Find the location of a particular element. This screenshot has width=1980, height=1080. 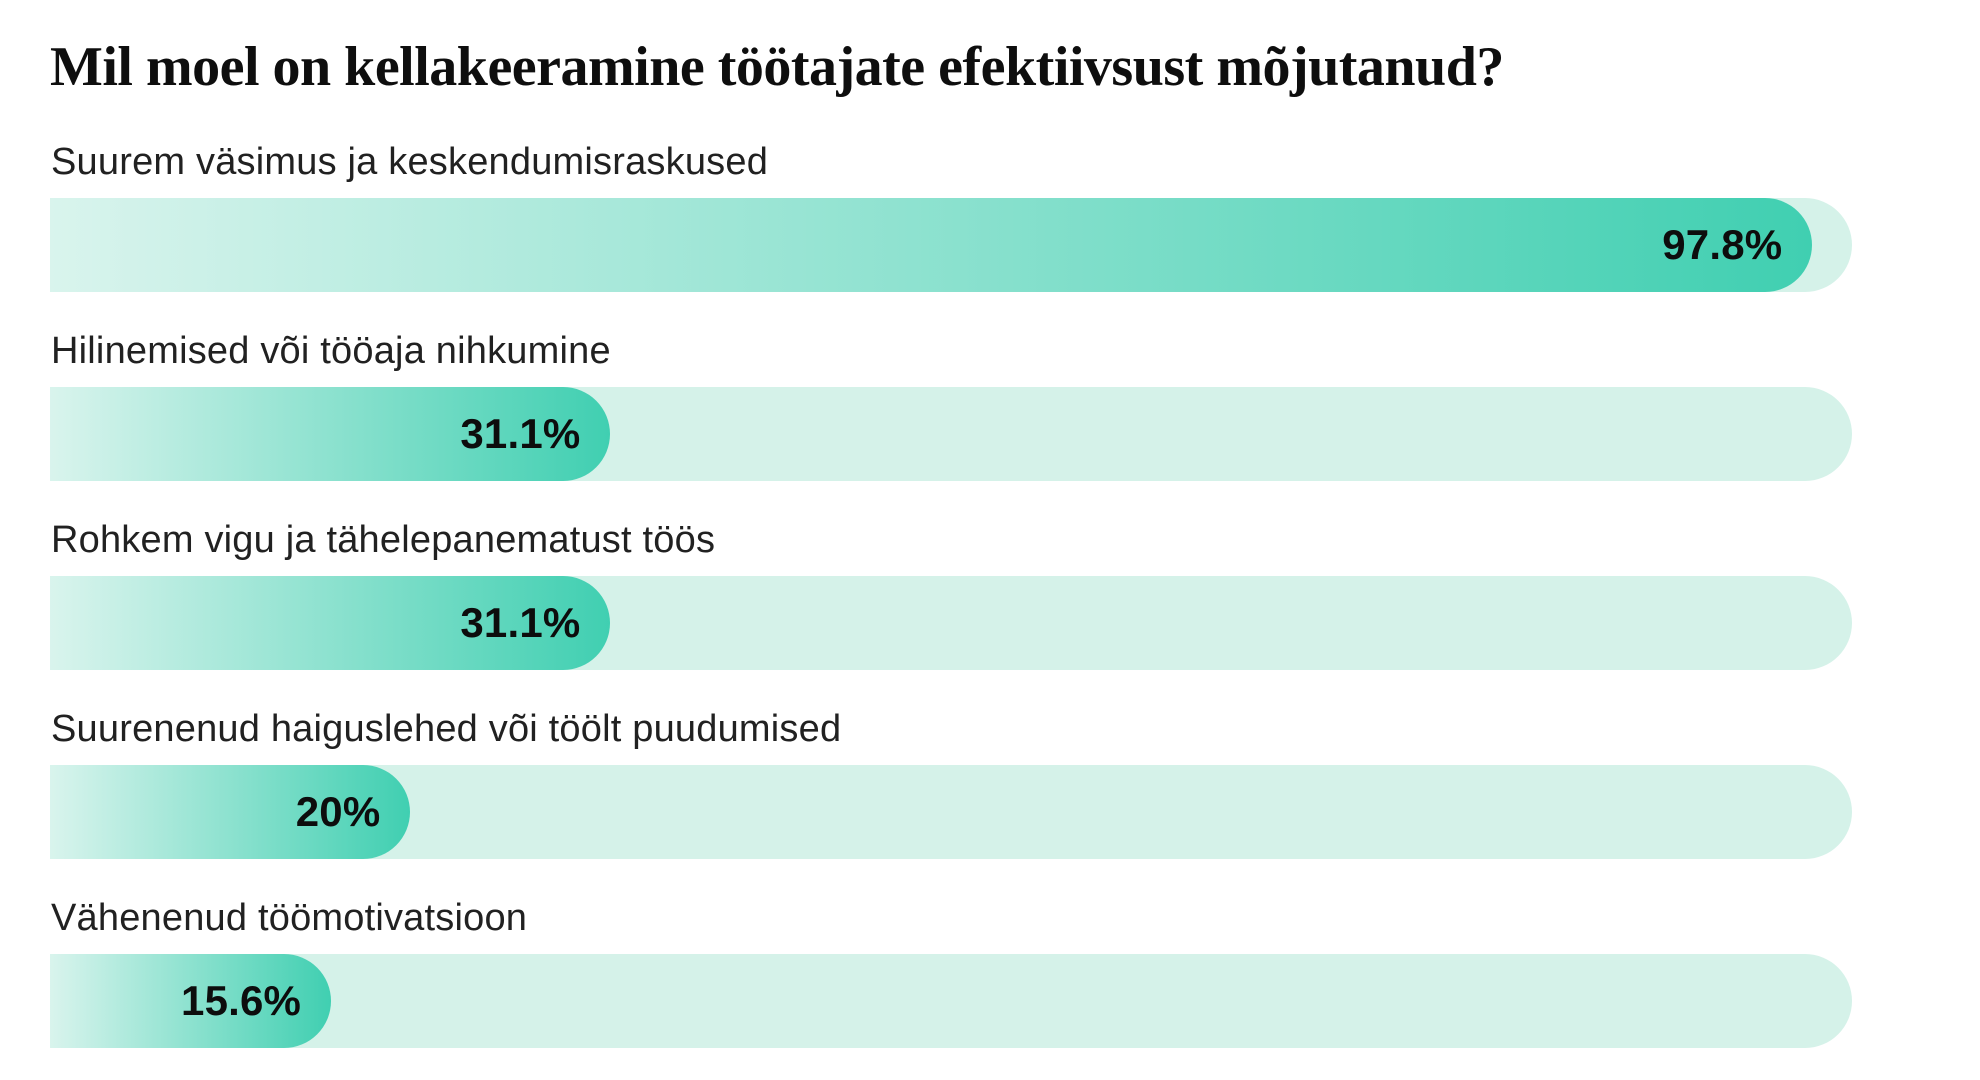

bar-track: 97.8% is located at coordinates (951, 244).